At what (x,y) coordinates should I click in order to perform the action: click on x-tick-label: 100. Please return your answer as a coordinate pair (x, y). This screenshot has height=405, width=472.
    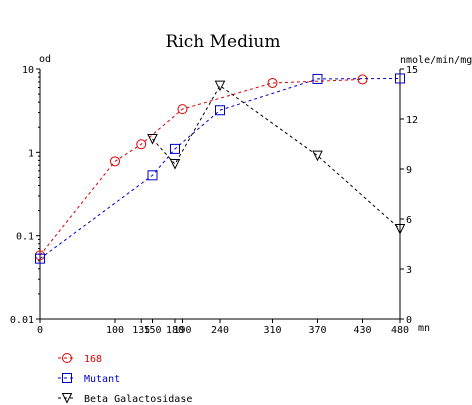
    Looking at the image, I should click on (115, 330).